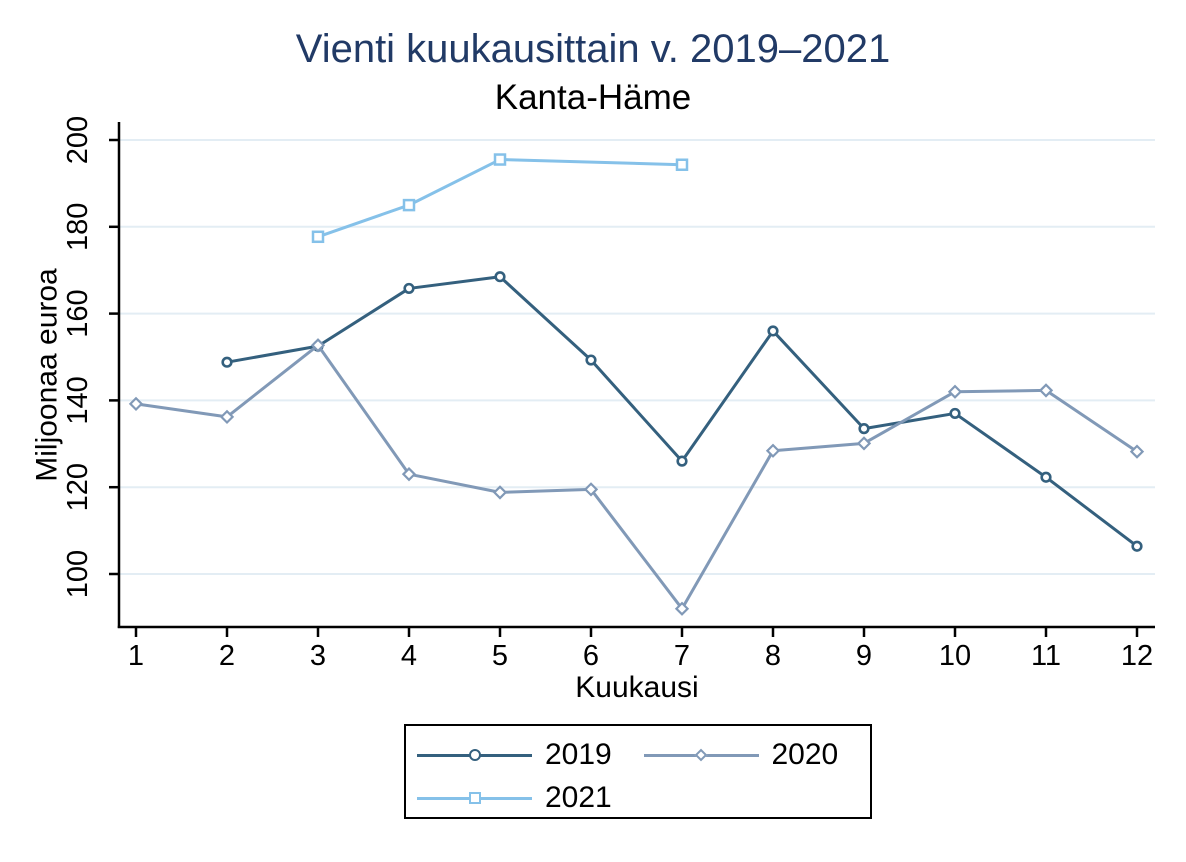  I want to click on legend: 2019 2020 2021, so click(638, 771).